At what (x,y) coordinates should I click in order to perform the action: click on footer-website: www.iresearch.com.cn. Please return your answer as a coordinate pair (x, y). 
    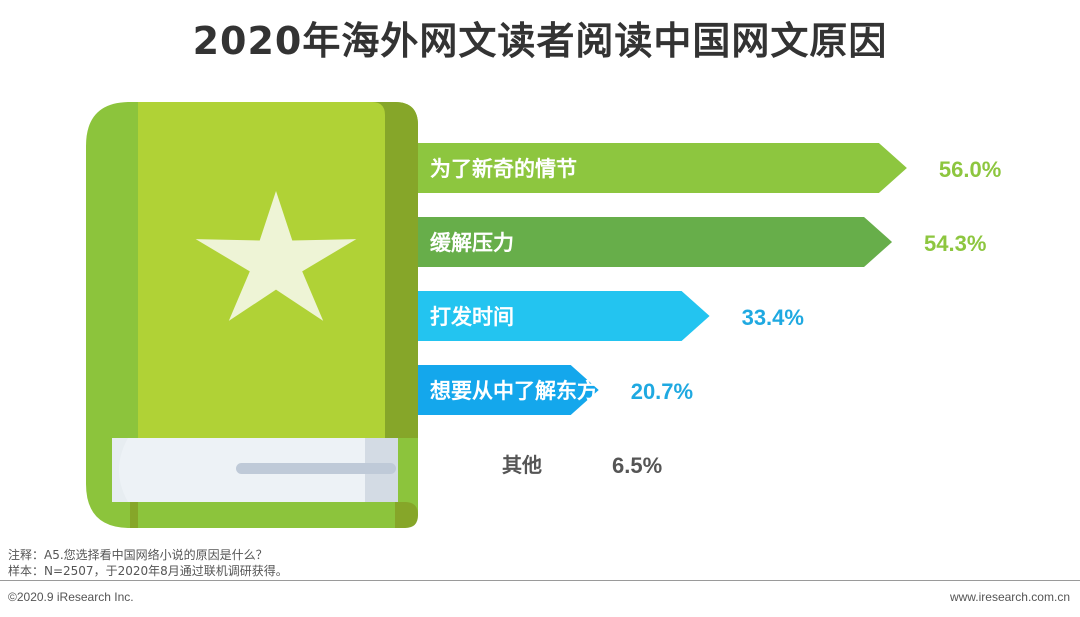
    Looking at the image, I should click on (1009, 597).